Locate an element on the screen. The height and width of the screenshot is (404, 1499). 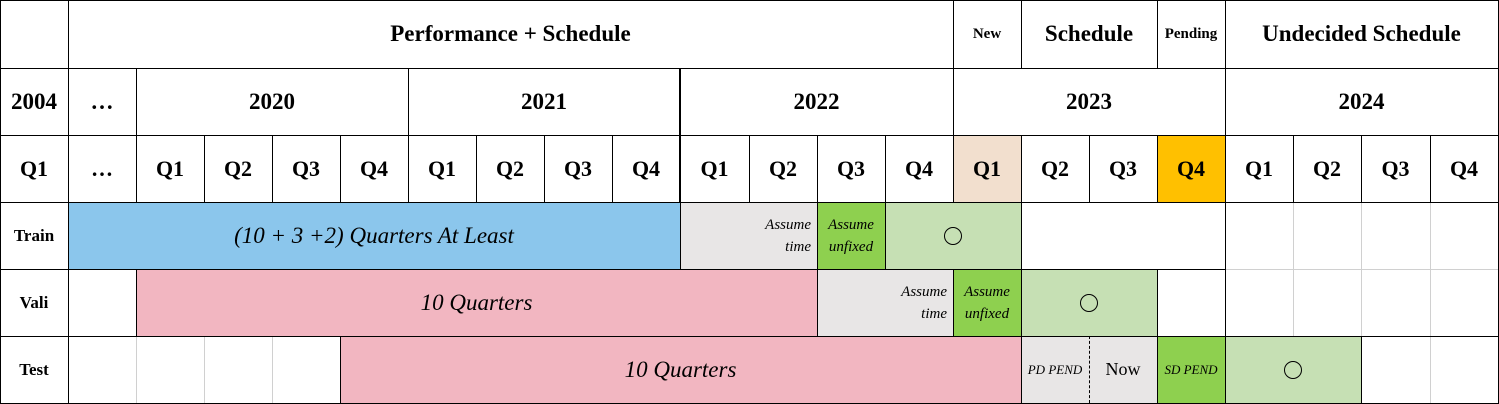
header-new: New is located at coordinates (987, 33).